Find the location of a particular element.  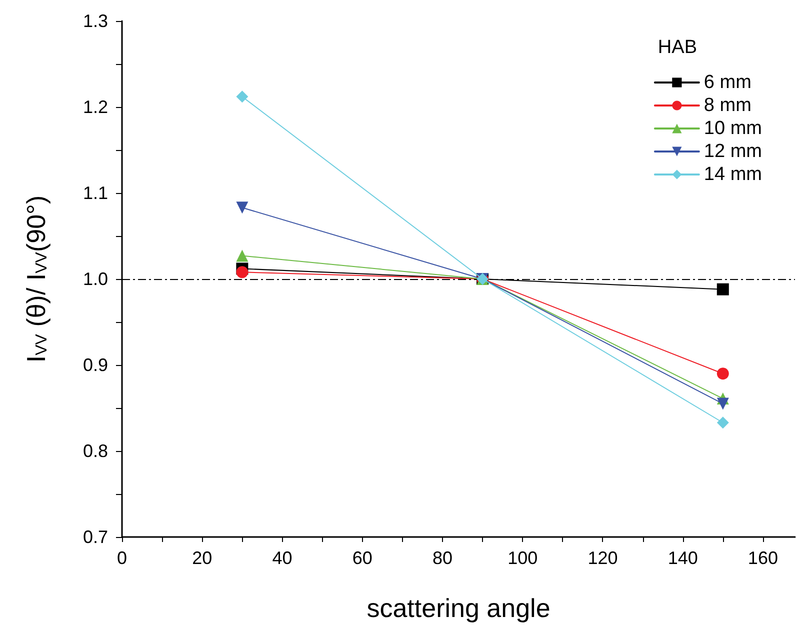

legend-label: 14 mm is located at coordinates (733, 174).